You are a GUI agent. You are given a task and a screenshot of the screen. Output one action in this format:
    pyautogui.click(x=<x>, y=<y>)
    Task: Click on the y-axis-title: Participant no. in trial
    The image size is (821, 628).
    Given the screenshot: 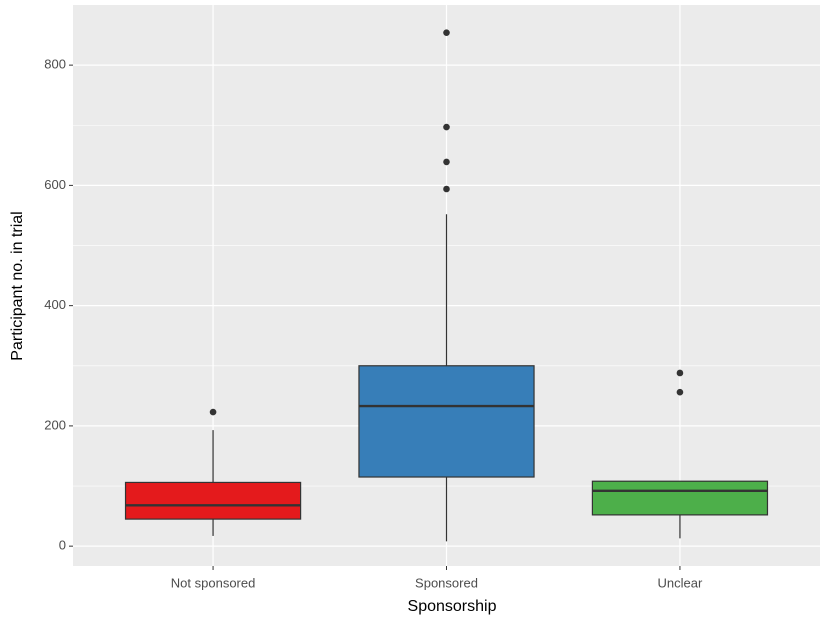 What is the action you would take?
    pyautogui.click(x=17, y=285)
    